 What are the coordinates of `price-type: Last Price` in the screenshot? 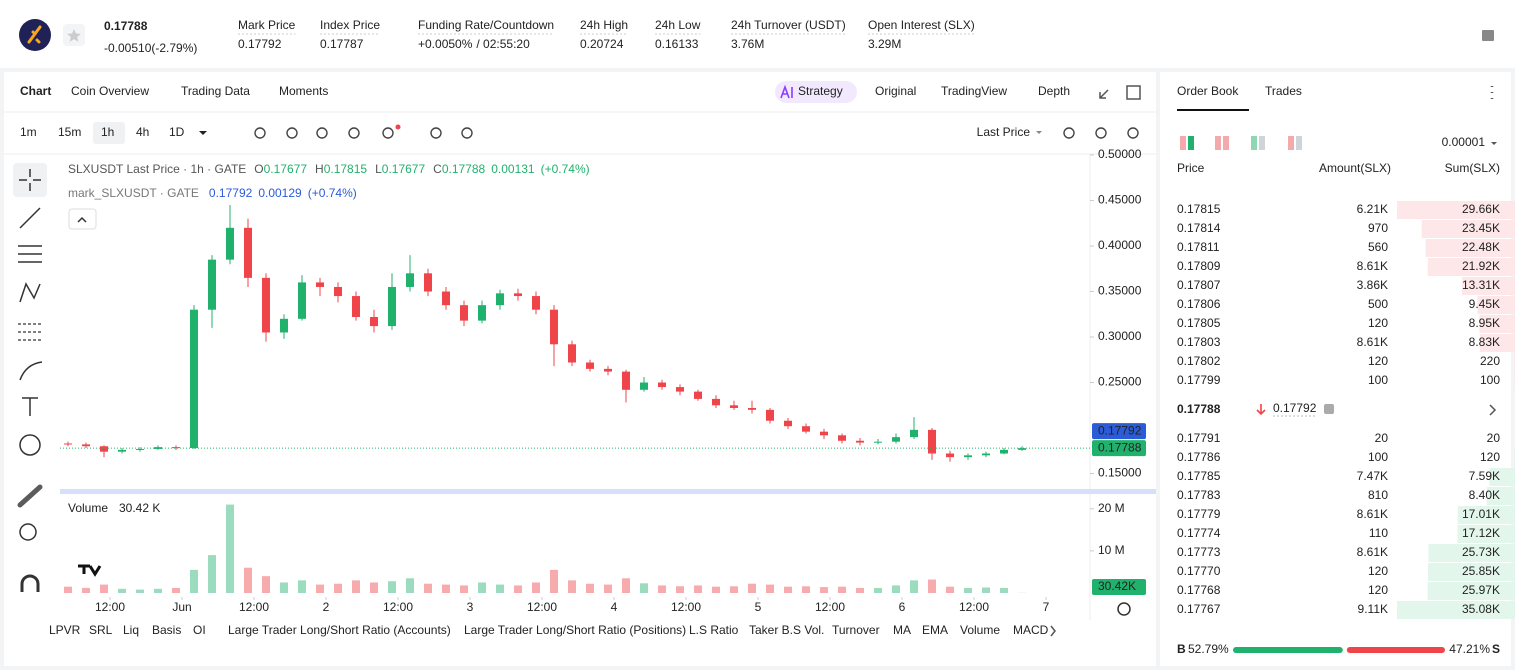 It's located at (1004, 132).